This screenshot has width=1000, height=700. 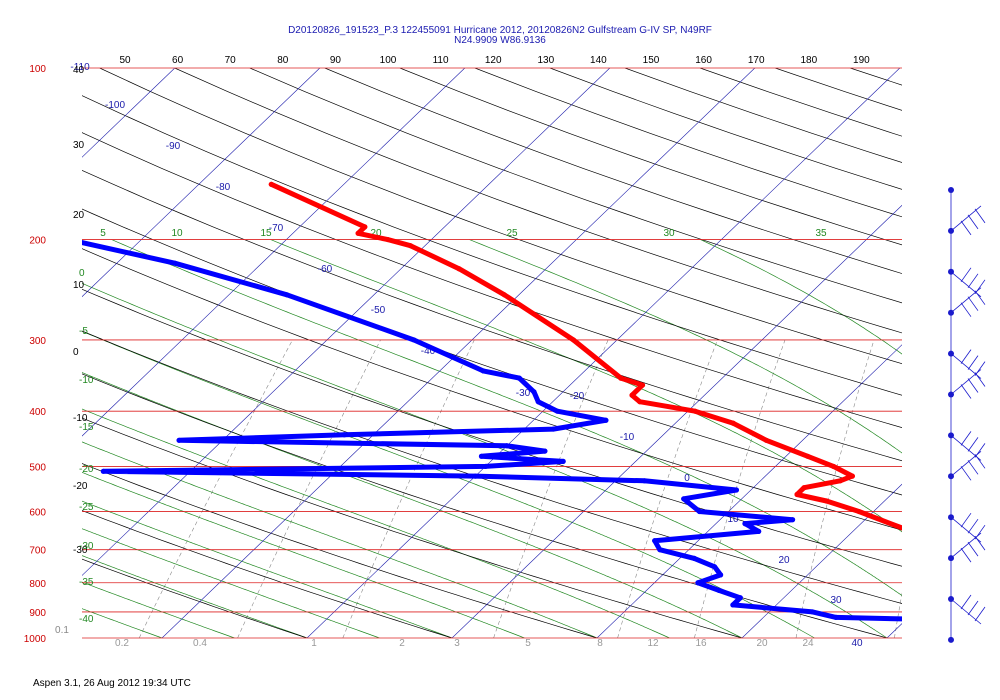 What do you see at coordinates (756, 60) in the screenshot?
I see `top-axis-label: 170` at bounding box center [756, 60].